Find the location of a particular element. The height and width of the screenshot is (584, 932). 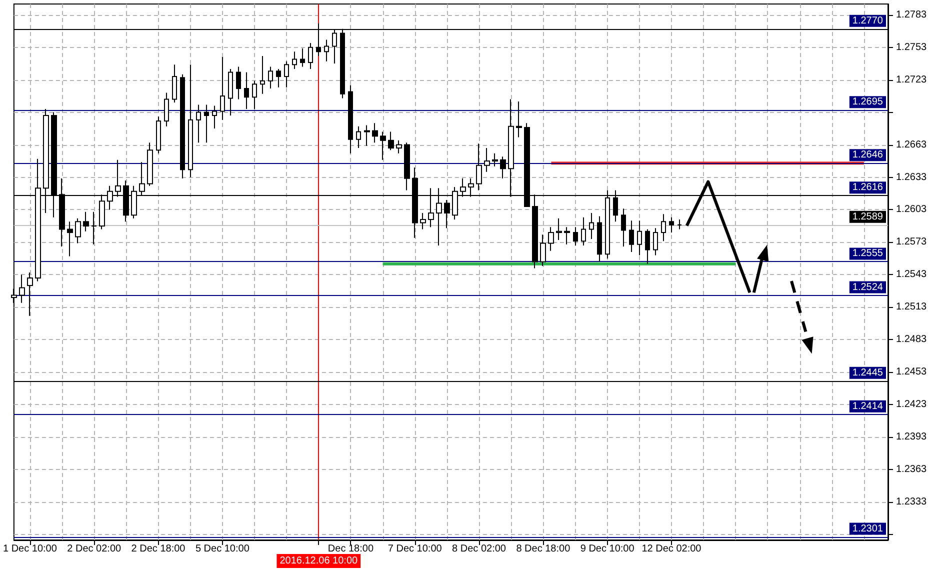

y-tick-label: 1.2333 is located at coordinates (912, 502).